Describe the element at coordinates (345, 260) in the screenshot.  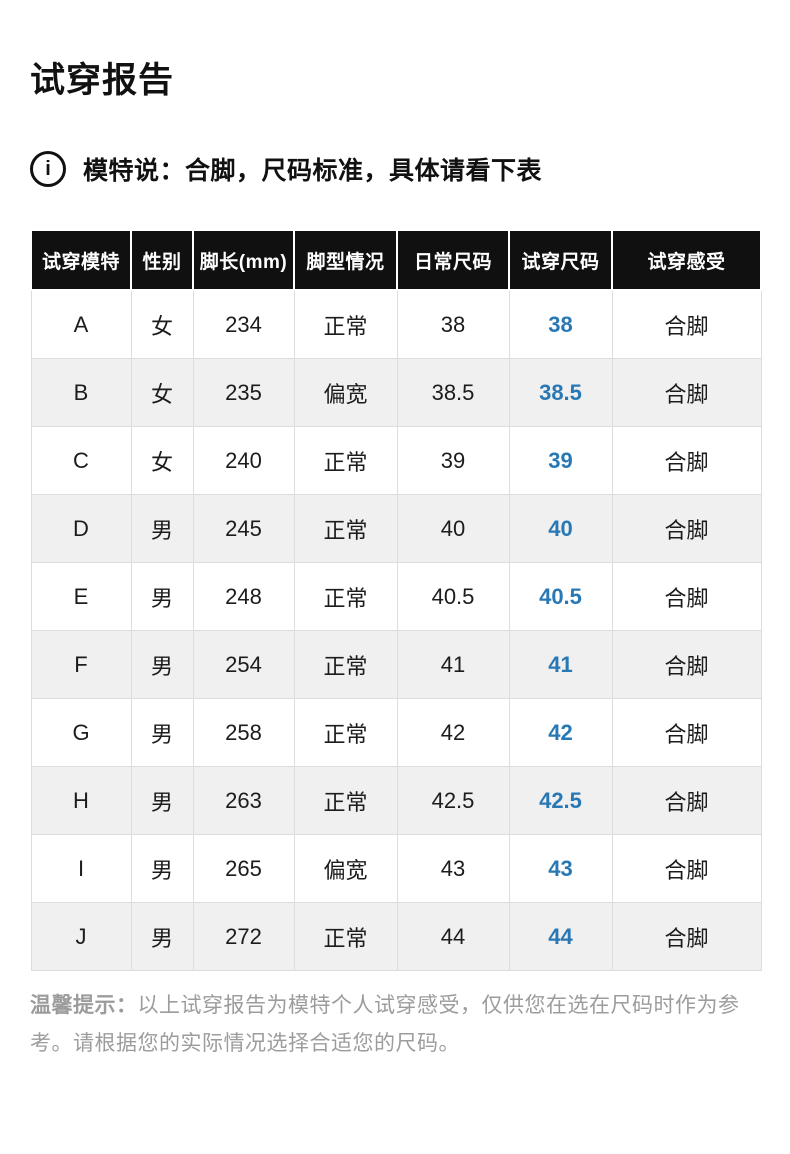
I see `column-header: 脚型情况` at that location.